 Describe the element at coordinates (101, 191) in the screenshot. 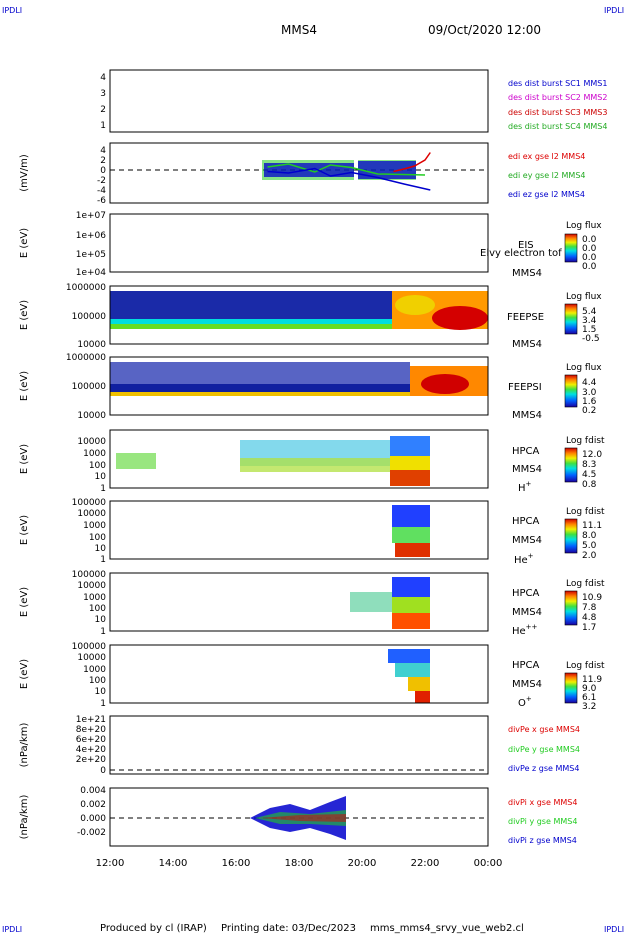

I see `y-tick-label: -4` at that location.